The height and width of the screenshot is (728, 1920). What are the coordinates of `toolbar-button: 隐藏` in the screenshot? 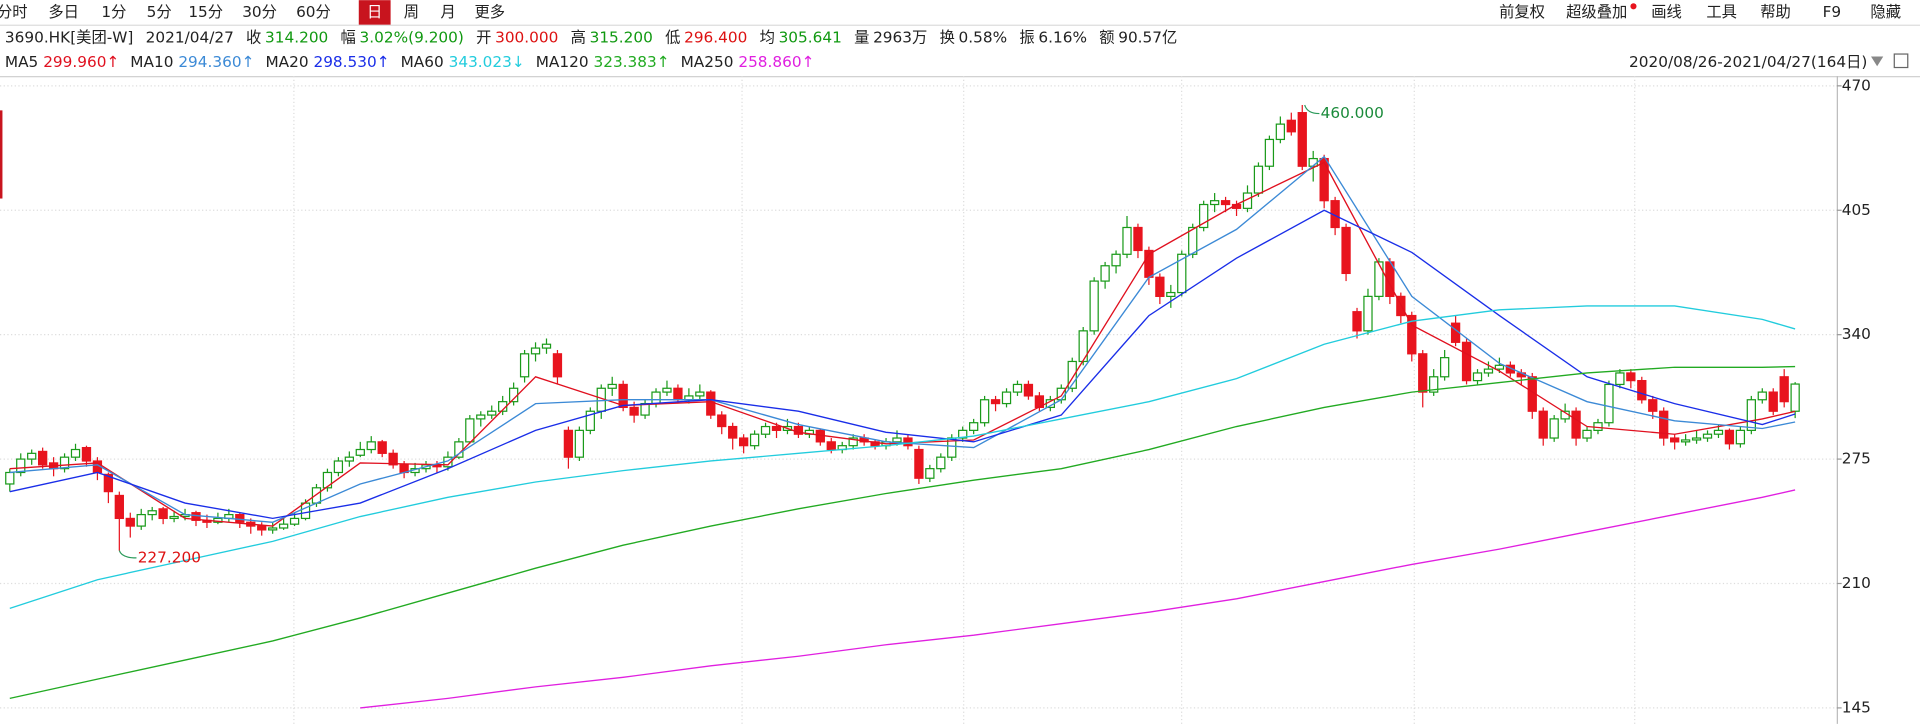 It's located at (1885, 12).